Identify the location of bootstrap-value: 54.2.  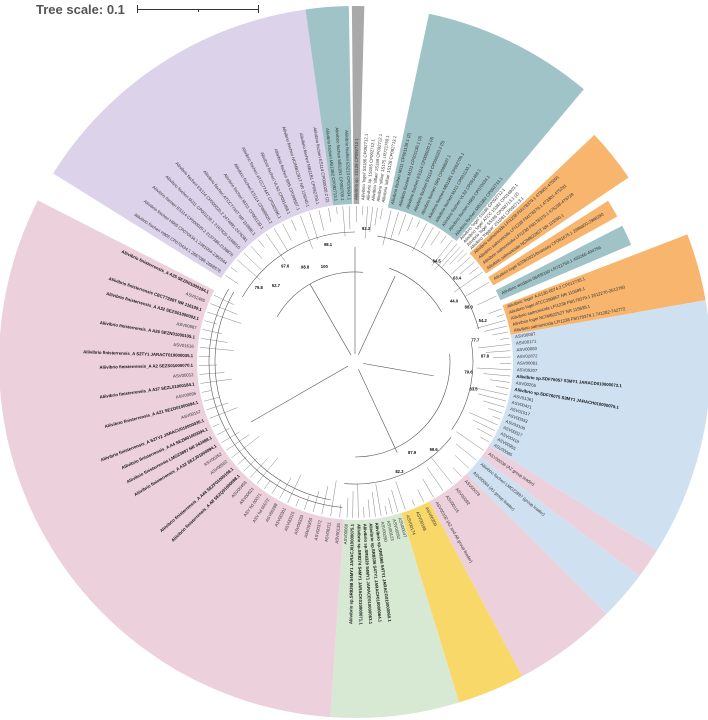
(483, 320).